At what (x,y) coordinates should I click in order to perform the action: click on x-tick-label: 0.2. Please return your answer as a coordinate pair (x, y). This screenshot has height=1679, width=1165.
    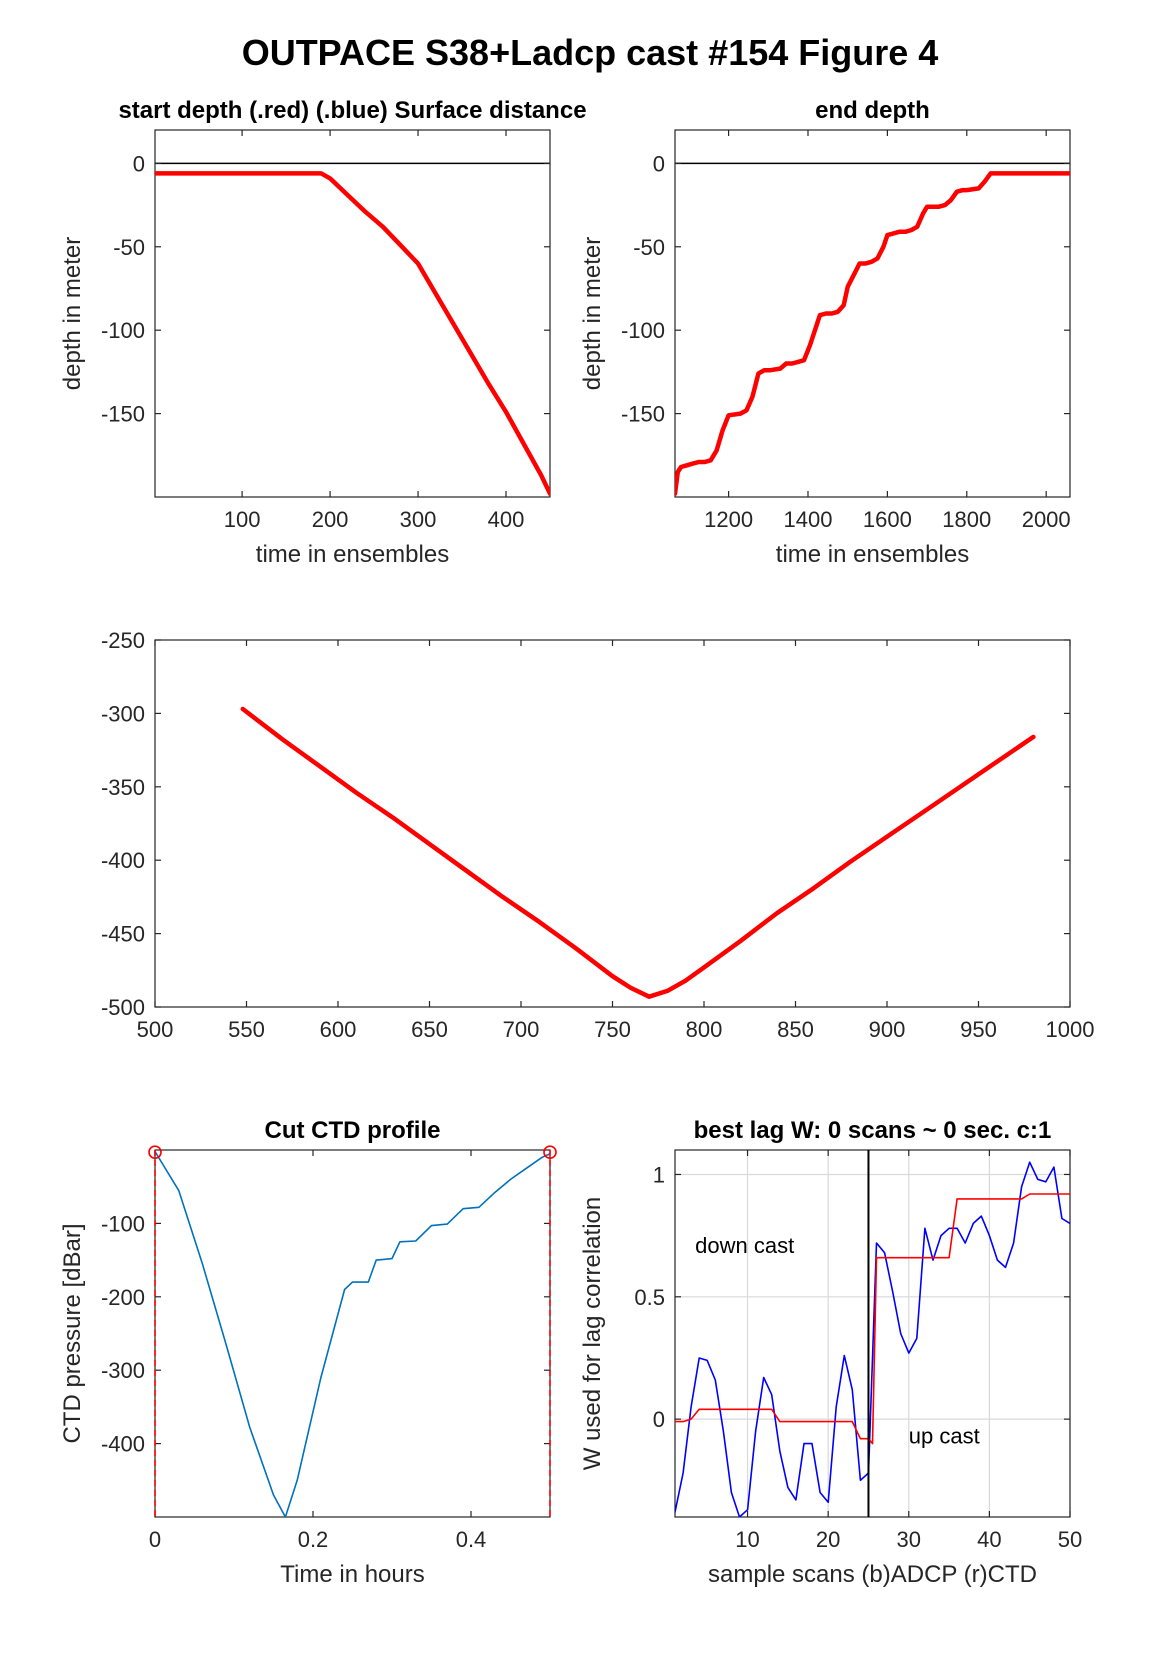
    Looking at the image, I should click on (313, 1539).